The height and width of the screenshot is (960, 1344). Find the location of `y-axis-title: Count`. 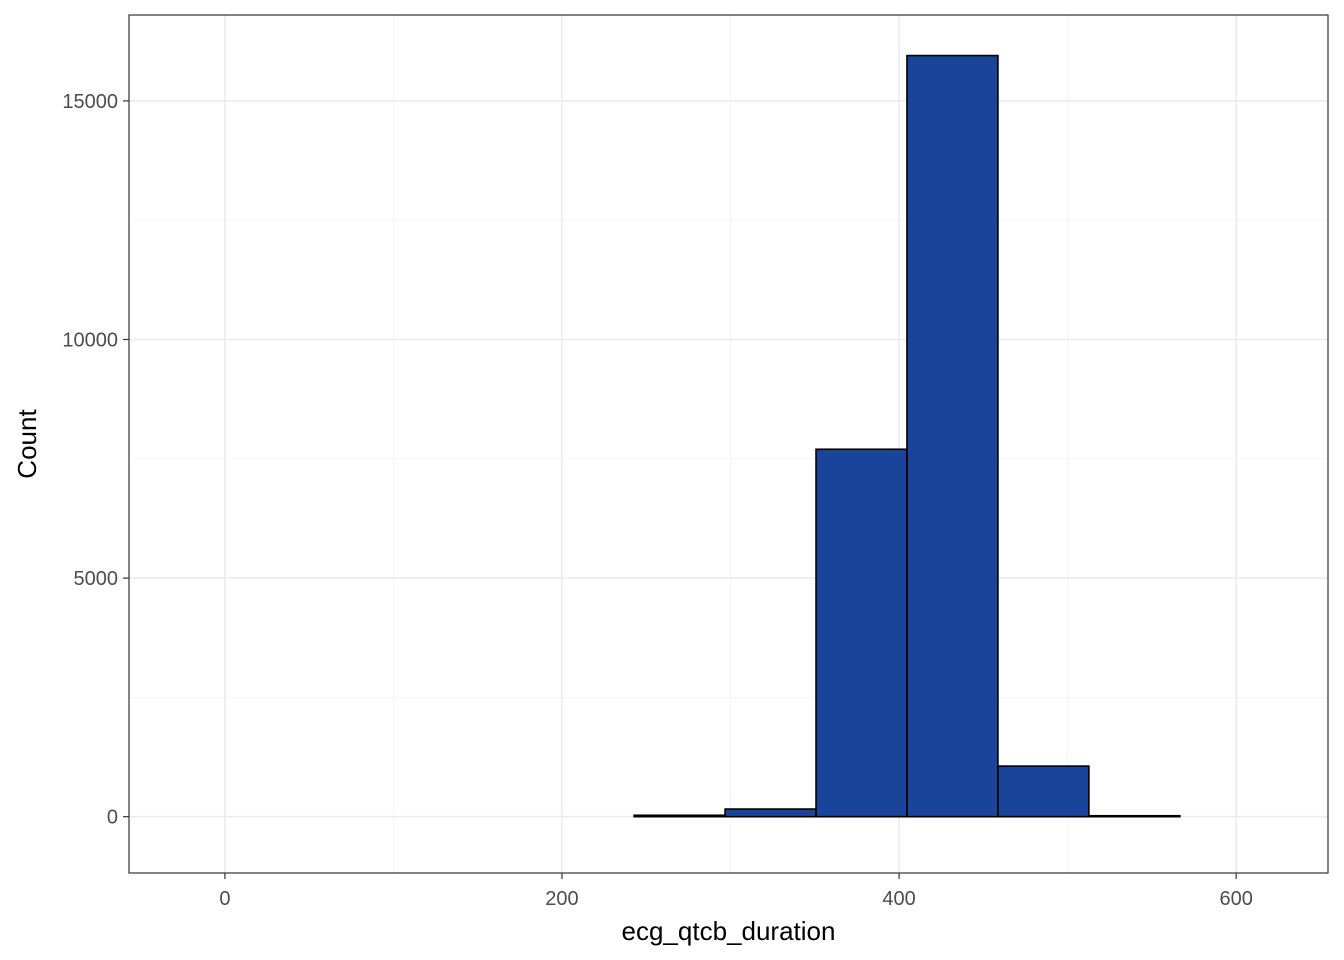

y-axis-title: Count is located at coordinates (27, 444).